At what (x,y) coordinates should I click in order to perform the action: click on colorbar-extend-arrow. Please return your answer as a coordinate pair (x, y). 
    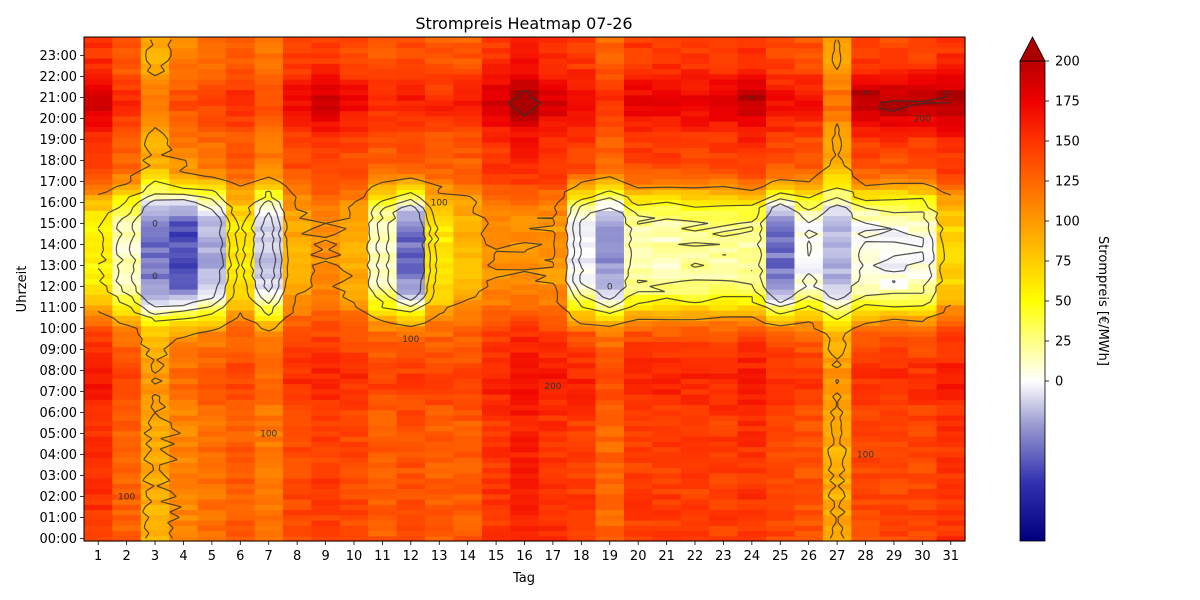
    Looking at the image, I should click on (1032, 49).